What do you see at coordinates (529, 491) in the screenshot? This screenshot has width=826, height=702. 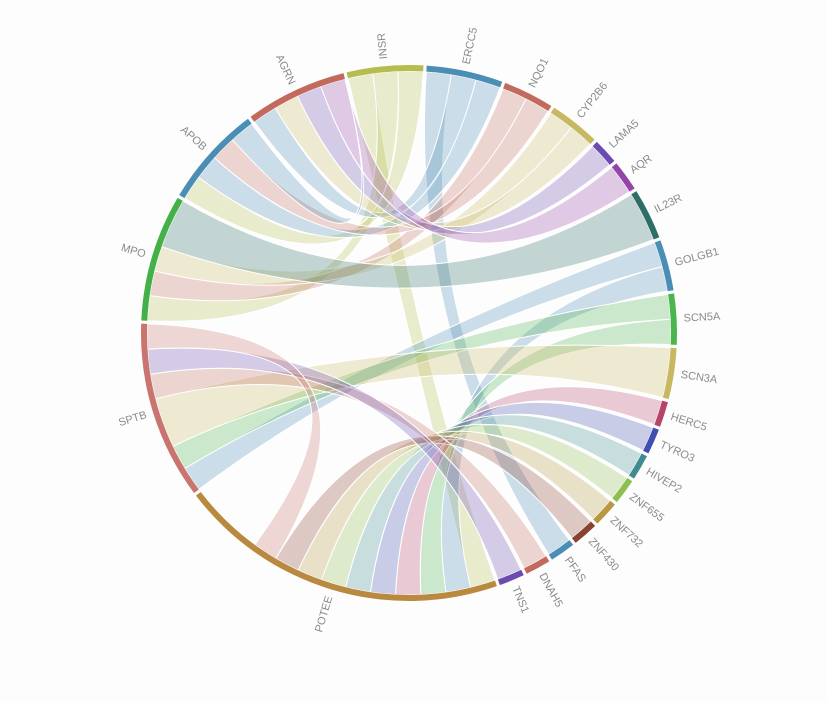 I see `ribbon-herc5-potee` at bounding box center [529, 491].